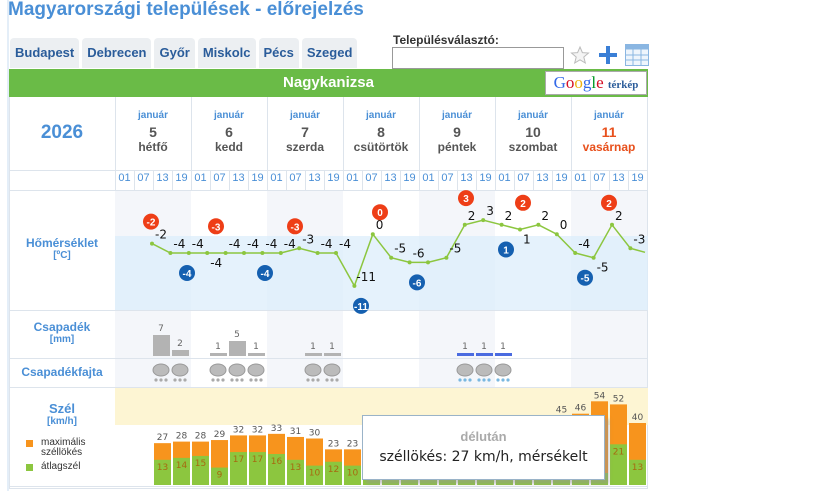  I want to click on tab-szeged: Szeged, so click(329, 53).